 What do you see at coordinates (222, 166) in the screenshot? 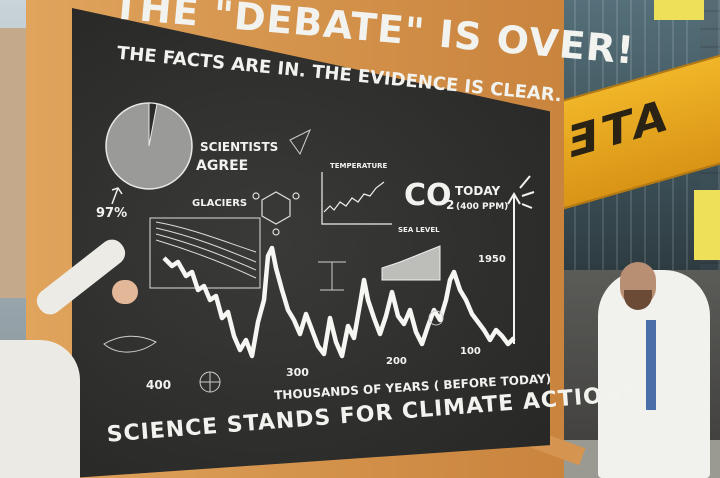
I see `agree-label: AGREE` at bounding box center [222, 166].